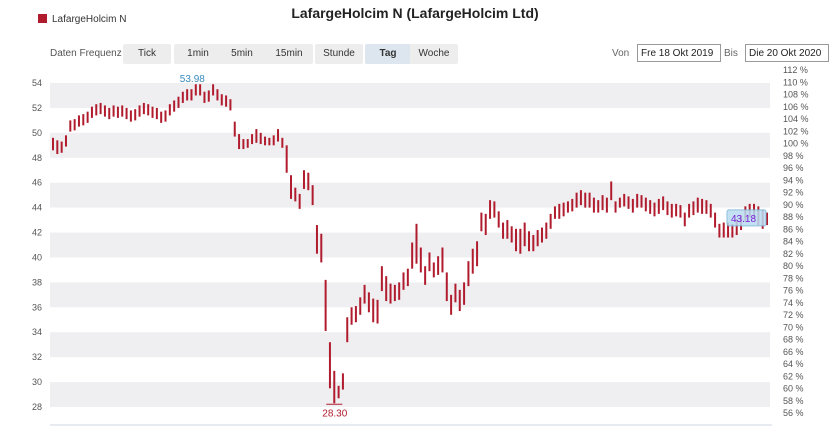  I want to click on left-tick-label: 36, so click(37, 307).